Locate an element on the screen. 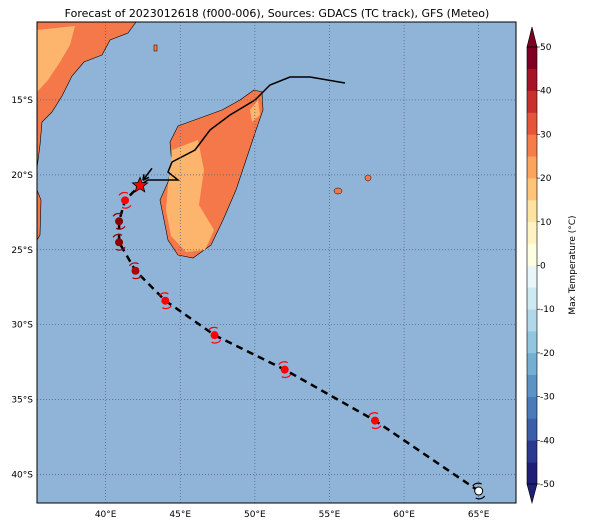 This screenshot has width=591, height=532. x-tick-label: 60°E is located at coordinates (404, 515).